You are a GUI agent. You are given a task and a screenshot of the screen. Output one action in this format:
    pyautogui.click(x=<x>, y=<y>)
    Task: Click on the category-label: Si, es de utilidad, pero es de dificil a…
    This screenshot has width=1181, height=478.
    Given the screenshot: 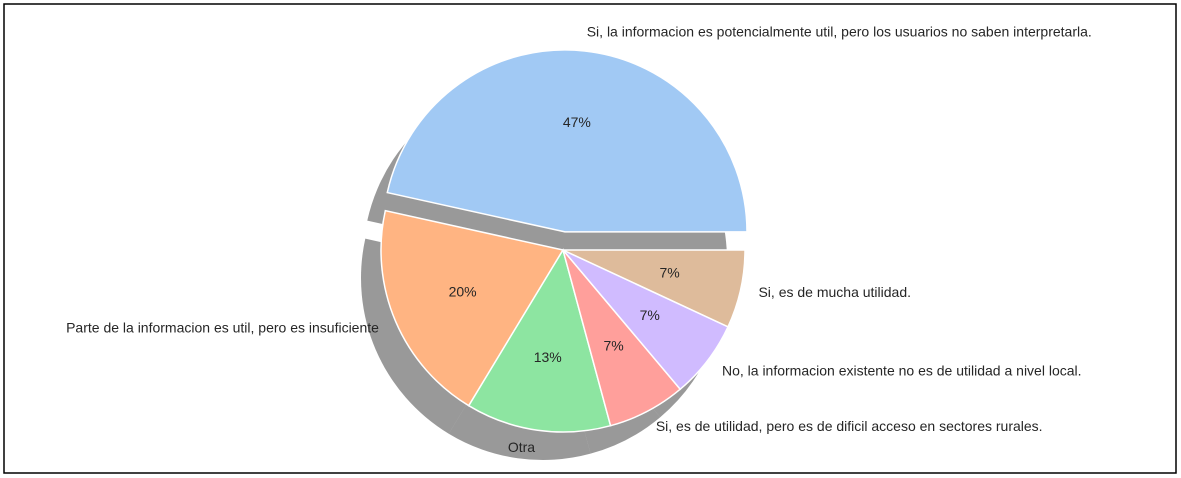 What is the action you would take?
    pyautogui.click(x=849, y=426)
    